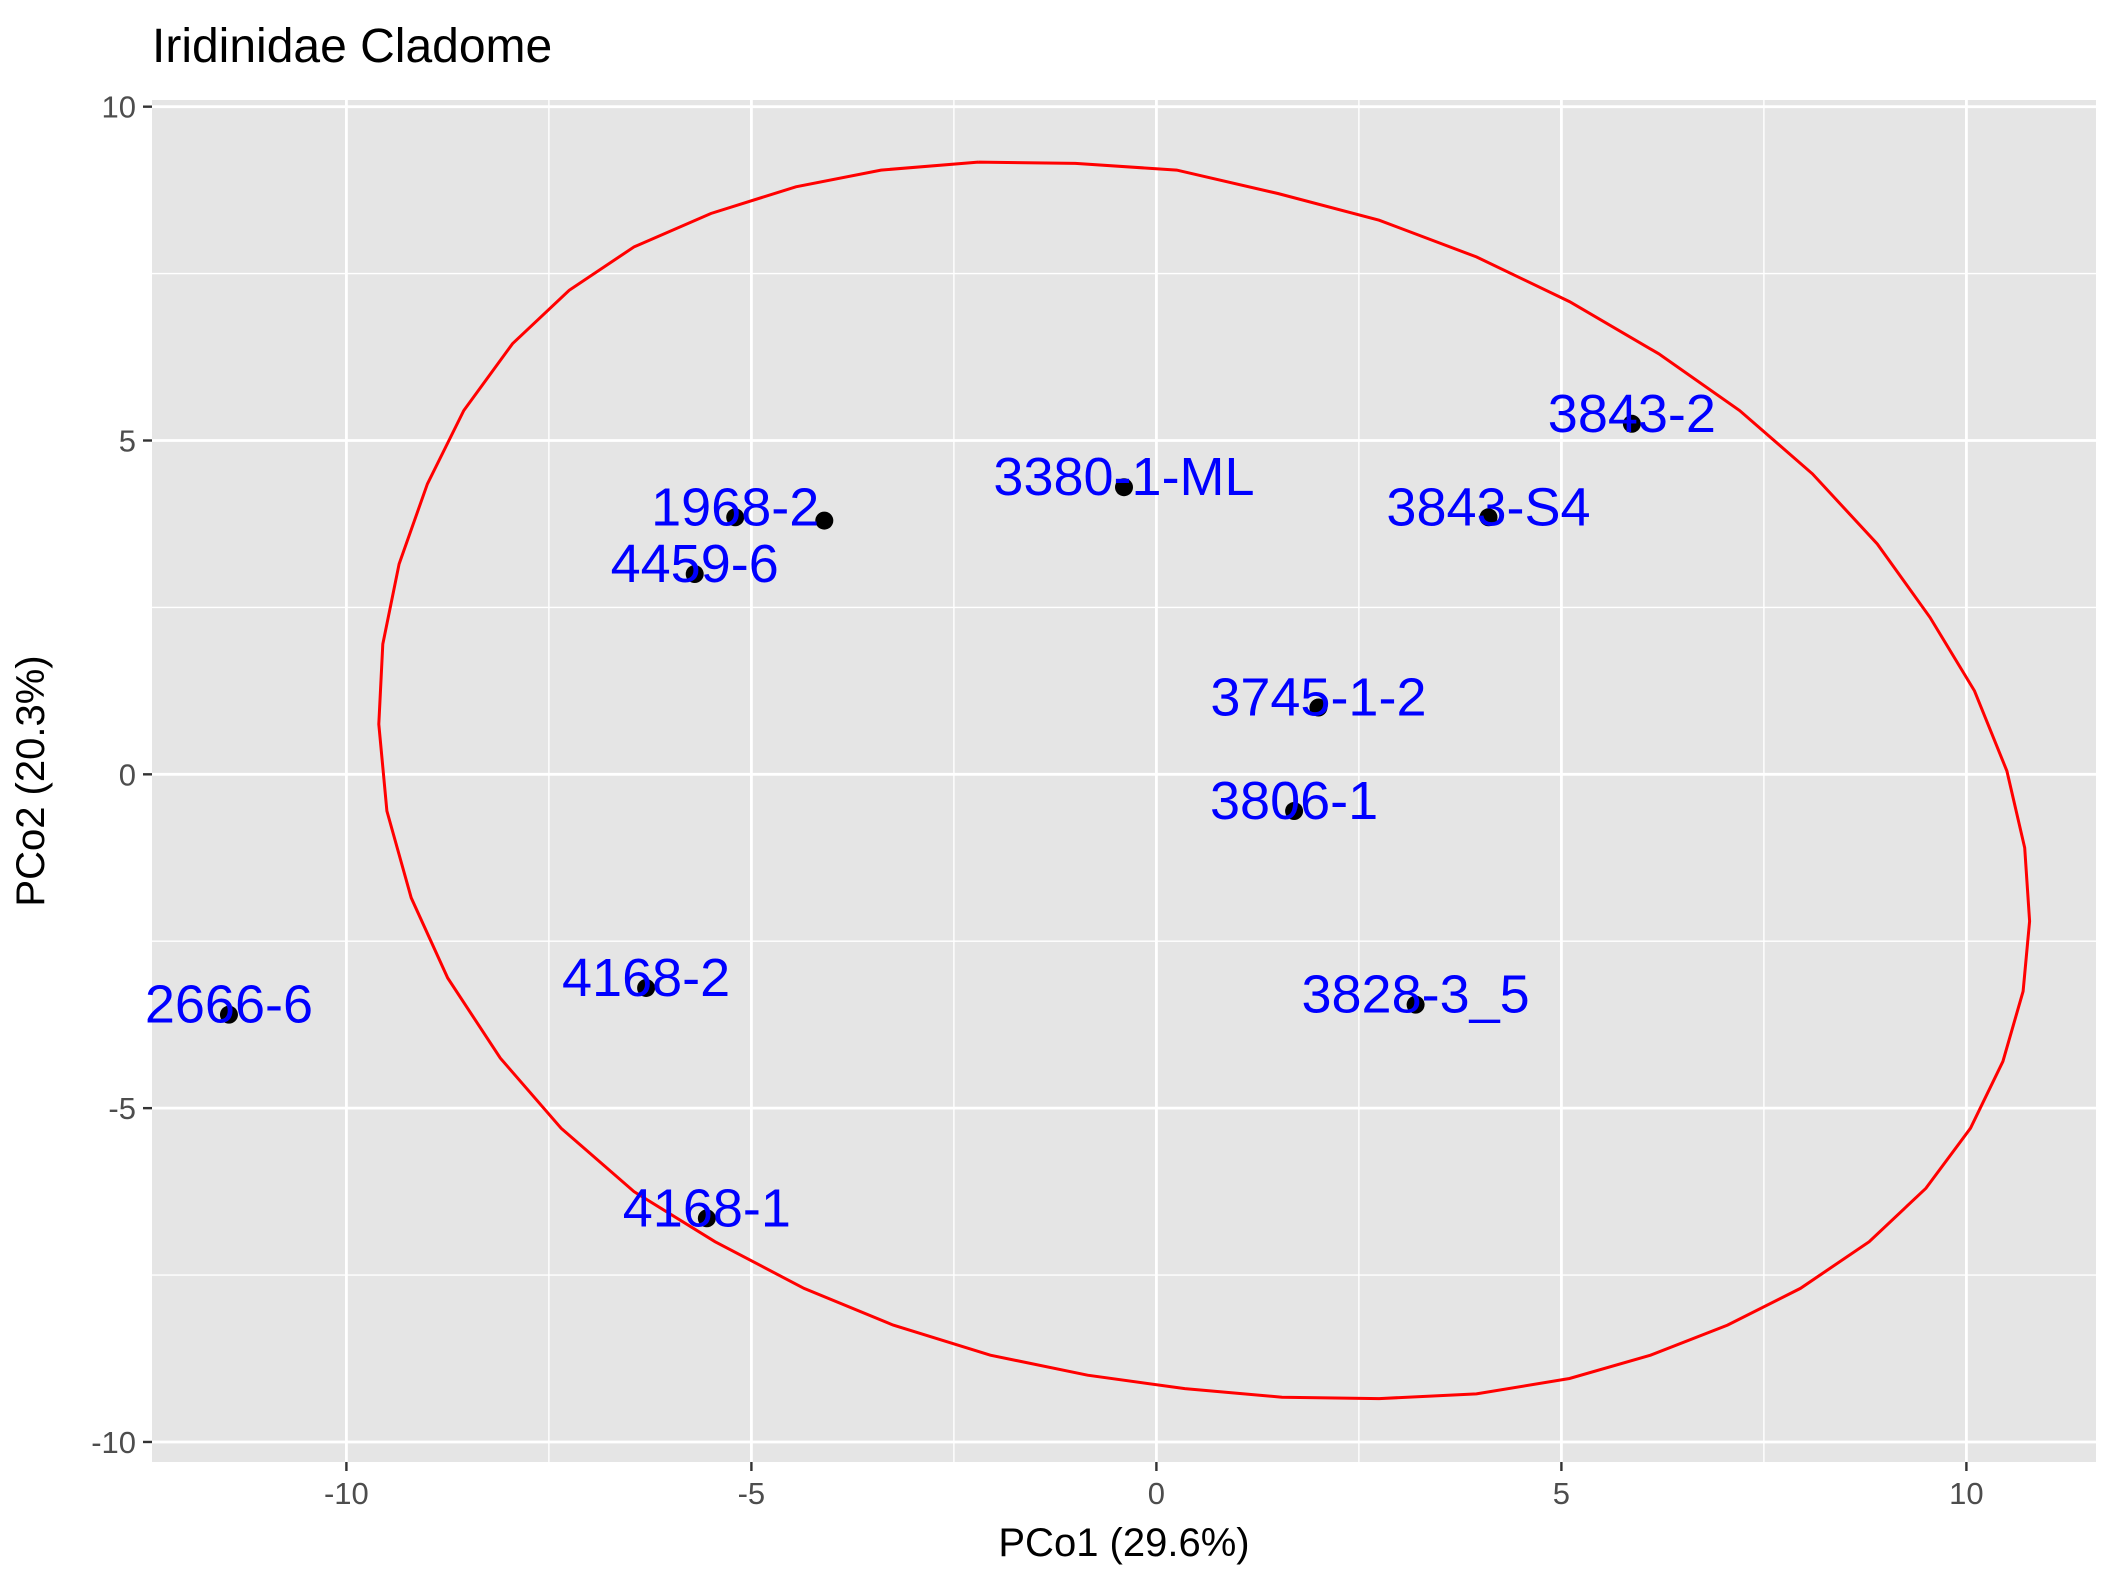 This screenshot has width=2121, height=1578. I want to click on x-tick-label: -5, so click(752, 1493).